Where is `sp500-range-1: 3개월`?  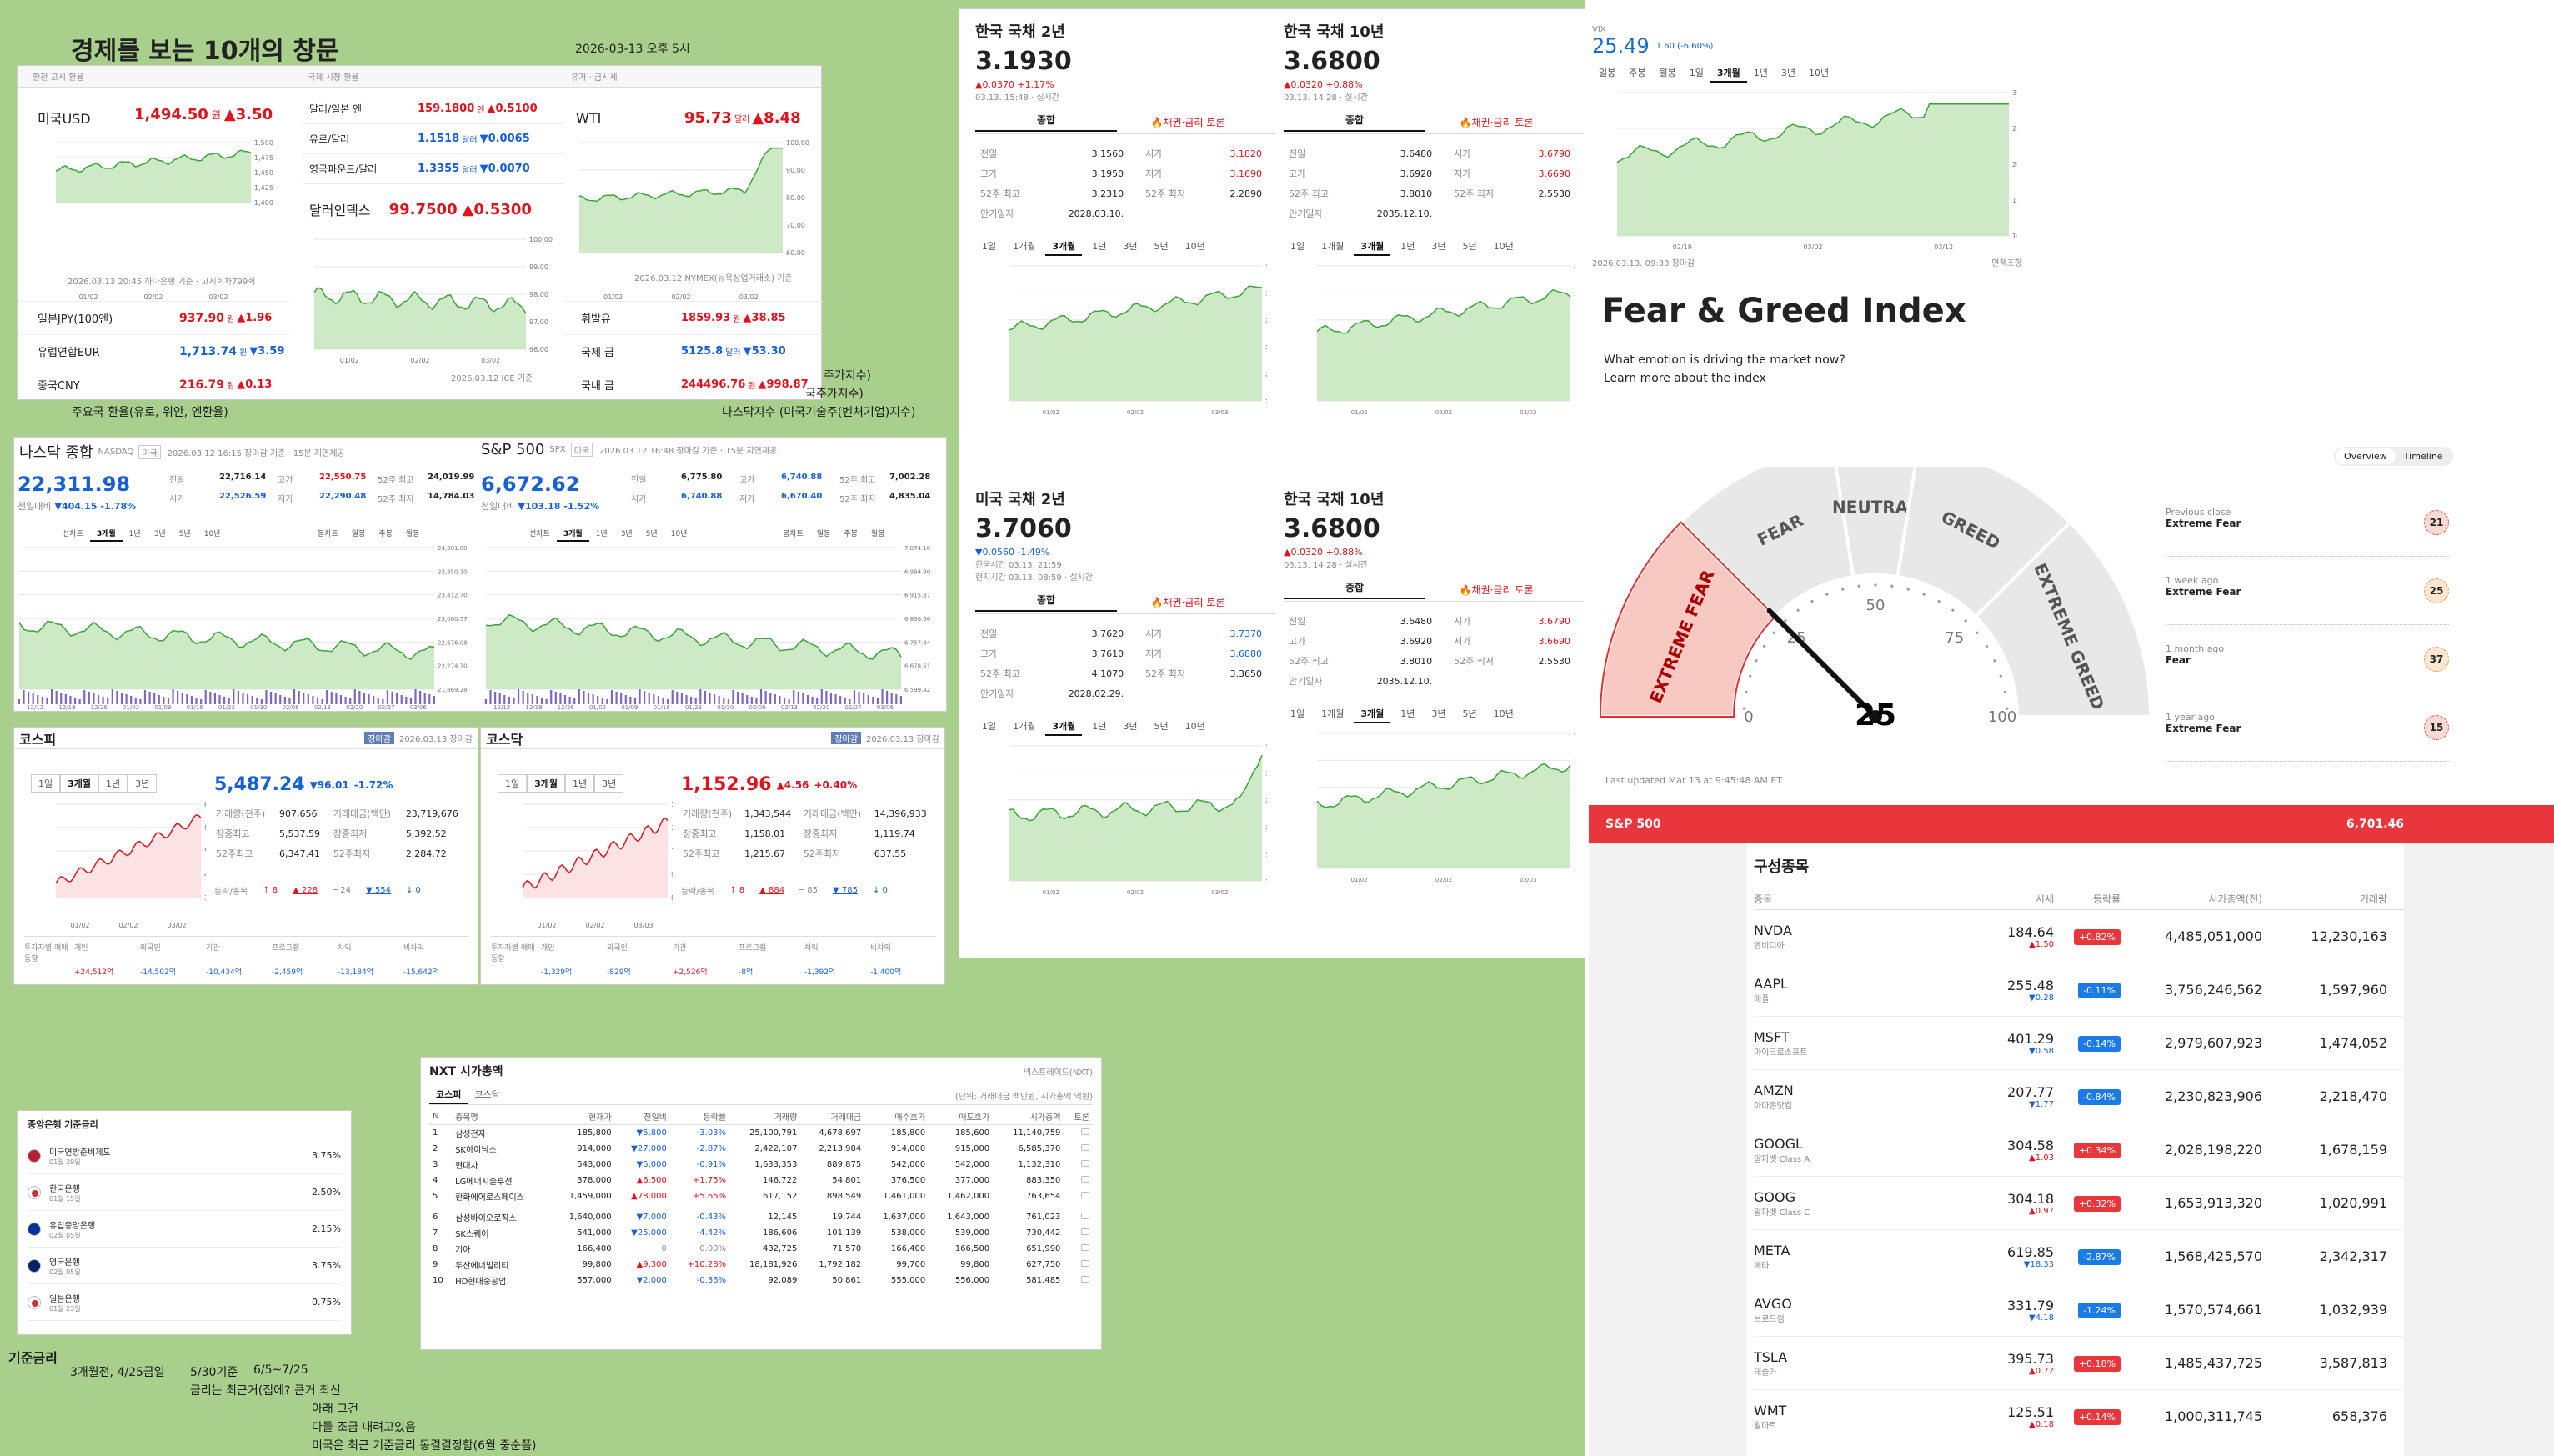 sp500-range-1: 3개월 is located at coordinates (572, 534).